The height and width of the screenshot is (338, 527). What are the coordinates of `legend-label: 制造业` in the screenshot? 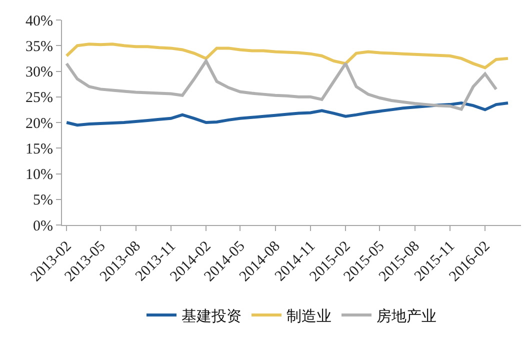 It's located at (309, 316).